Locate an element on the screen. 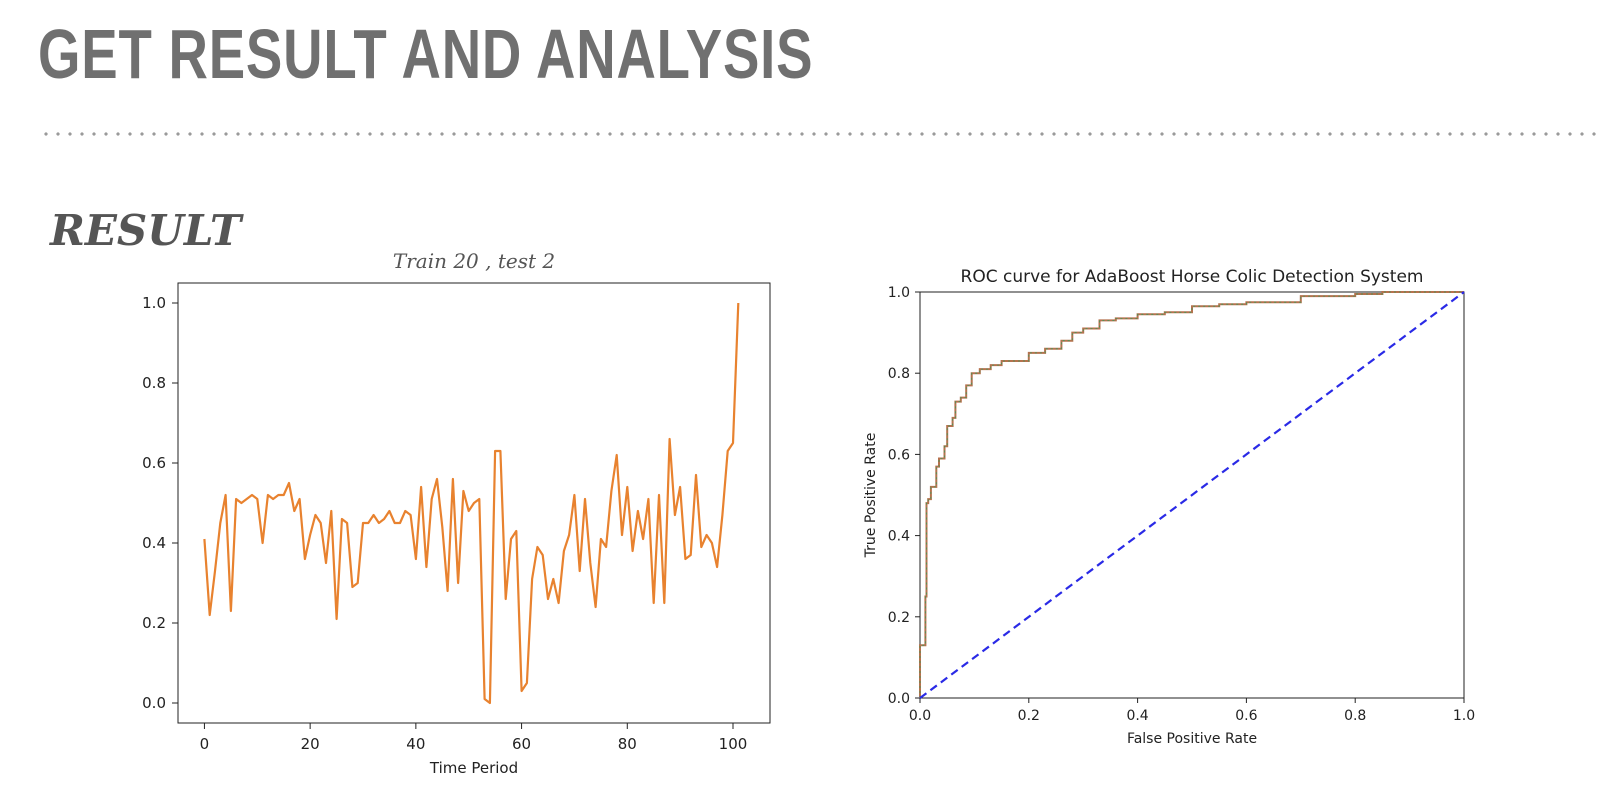 This screenshot has height=796, width=1600. dotted-divider is located at coordinates (820, 134).